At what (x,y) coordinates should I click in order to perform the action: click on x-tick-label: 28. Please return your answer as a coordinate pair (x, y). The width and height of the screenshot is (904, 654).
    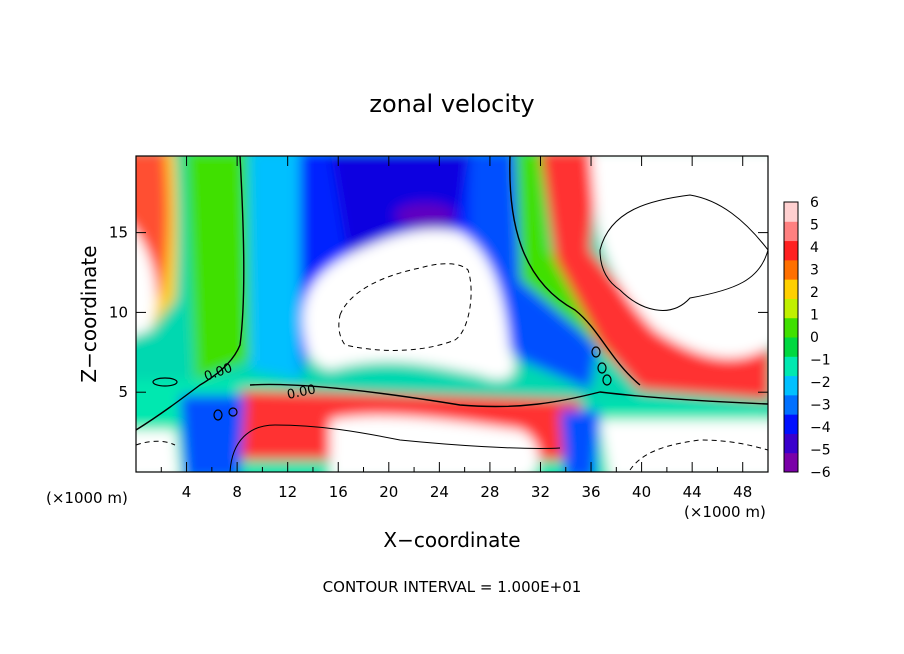
    Looking at the image, I should click on (489, 492).